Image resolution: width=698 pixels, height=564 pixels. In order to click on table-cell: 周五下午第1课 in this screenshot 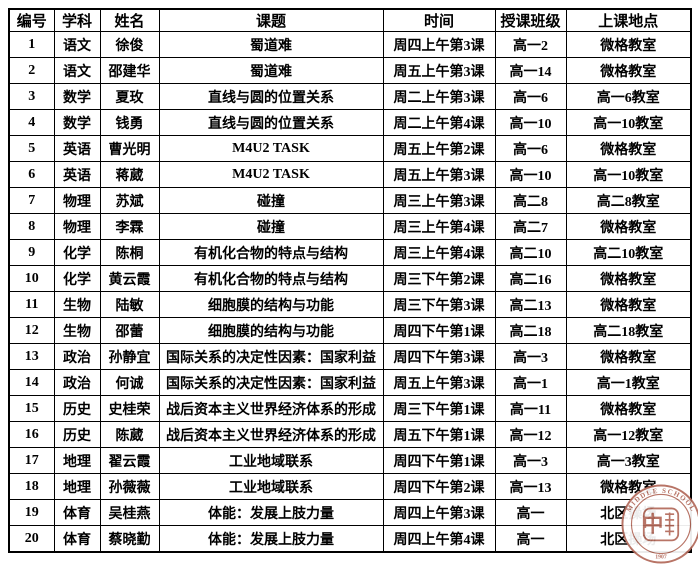, I will do `click(439, 434)`.